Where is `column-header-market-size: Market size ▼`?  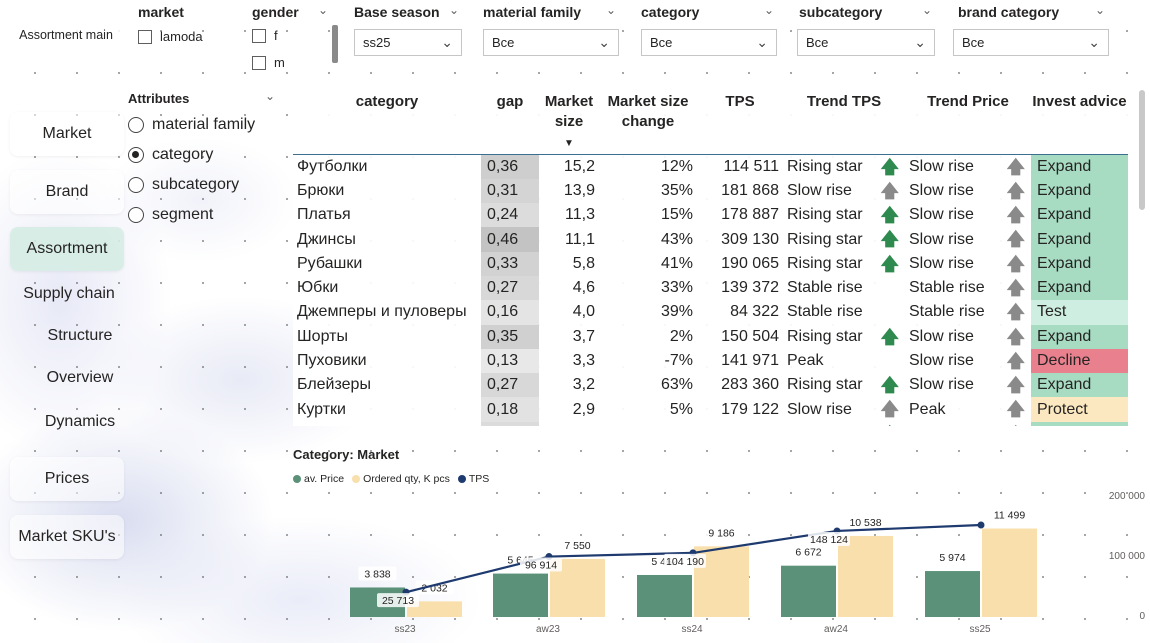
column-header-market-size: Market size ▼ is located at coordinates (569, 122).